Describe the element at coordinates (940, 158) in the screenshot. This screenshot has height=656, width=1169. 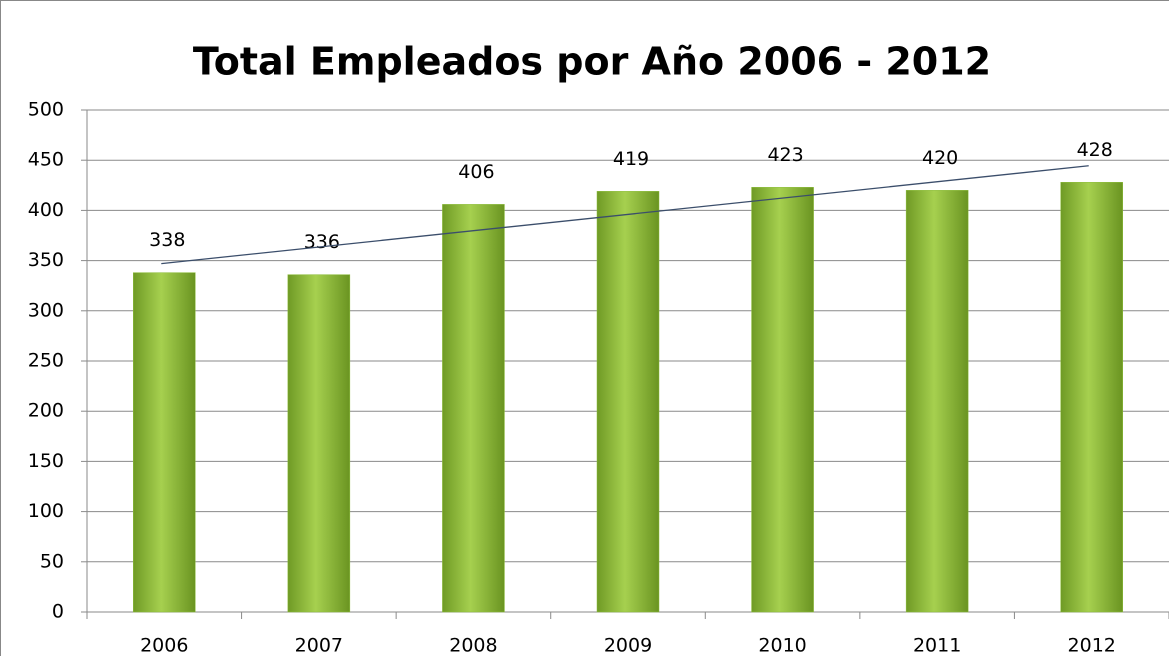
I see `data-label: 420` at that location.